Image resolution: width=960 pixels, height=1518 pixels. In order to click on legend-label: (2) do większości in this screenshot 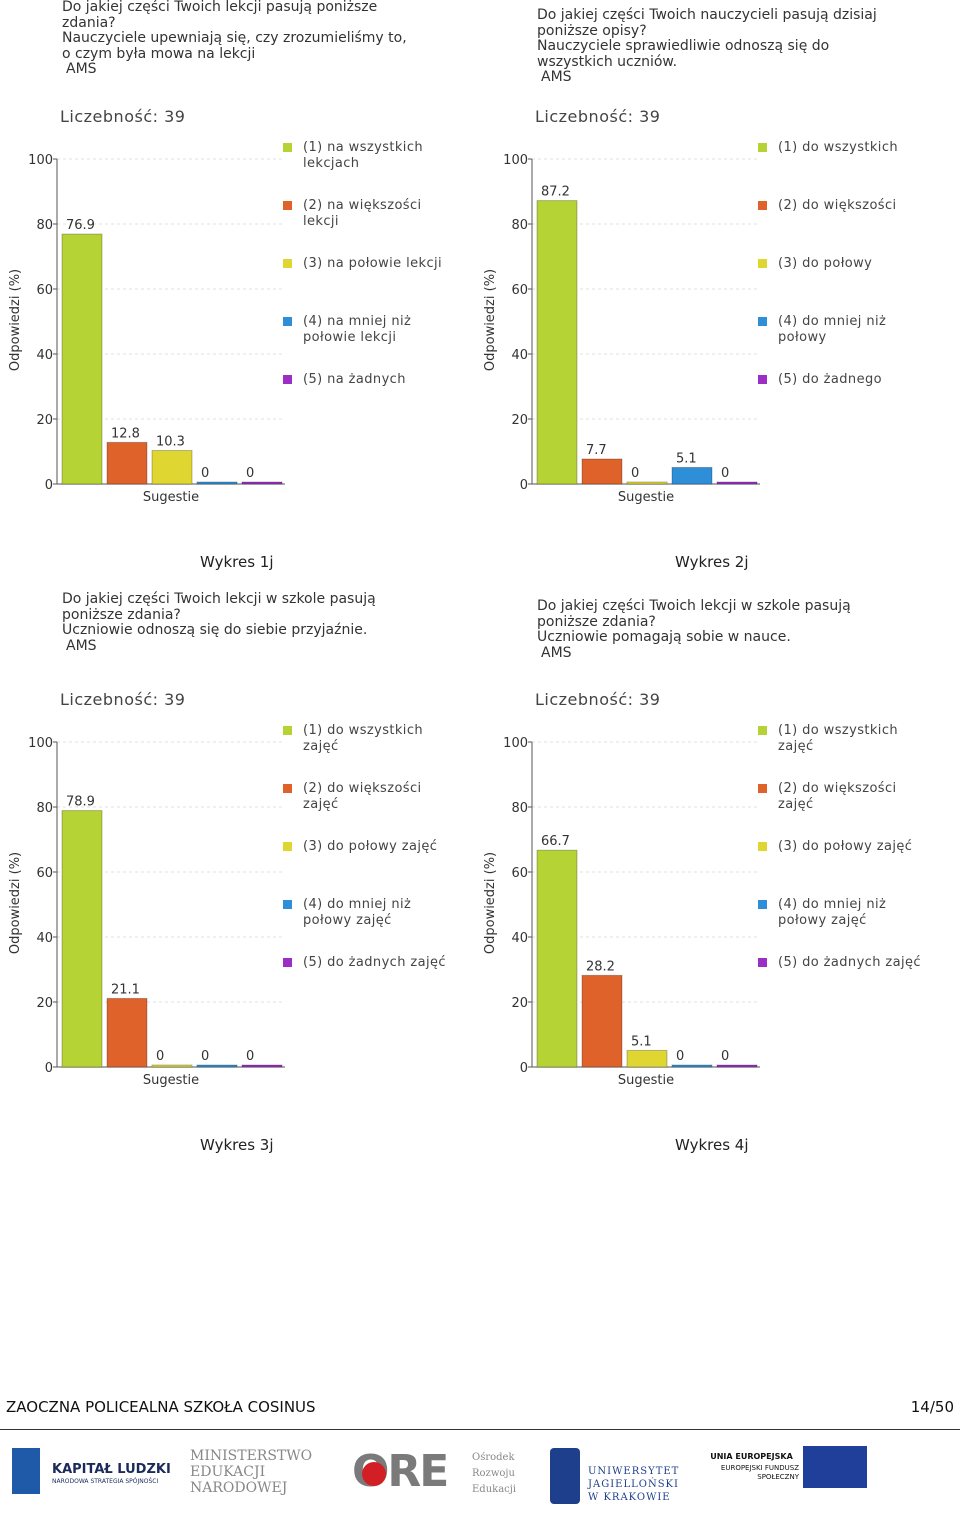, I will do `click(837, 205)`.